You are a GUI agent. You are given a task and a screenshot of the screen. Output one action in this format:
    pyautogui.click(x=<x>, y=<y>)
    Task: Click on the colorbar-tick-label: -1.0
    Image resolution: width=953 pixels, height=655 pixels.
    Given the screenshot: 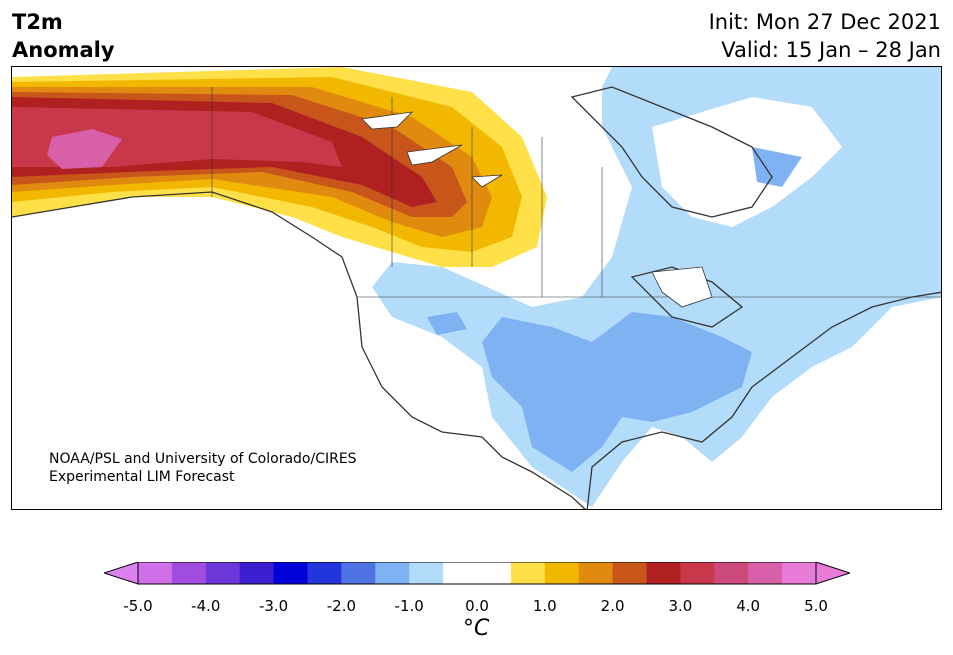 What is the action you would take?
    pyautogui.click(x=409, y=606)
    